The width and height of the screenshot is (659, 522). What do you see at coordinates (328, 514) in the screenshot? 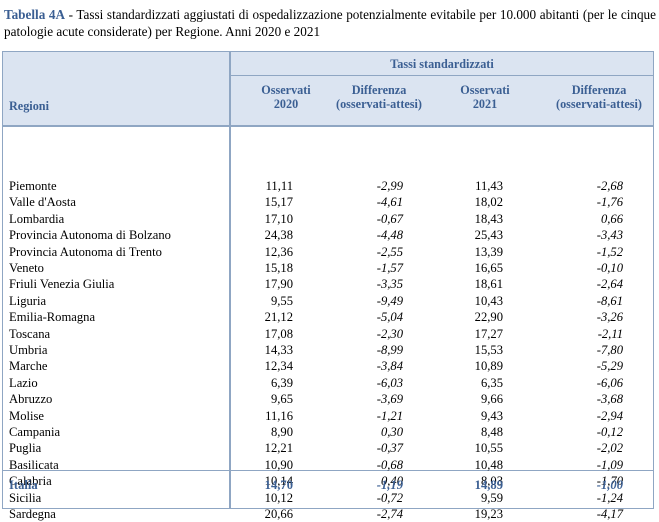
I see `table-row: Sardegna 20,66 -2,74 19,23 -4,17` at bounding box center [328, 514].